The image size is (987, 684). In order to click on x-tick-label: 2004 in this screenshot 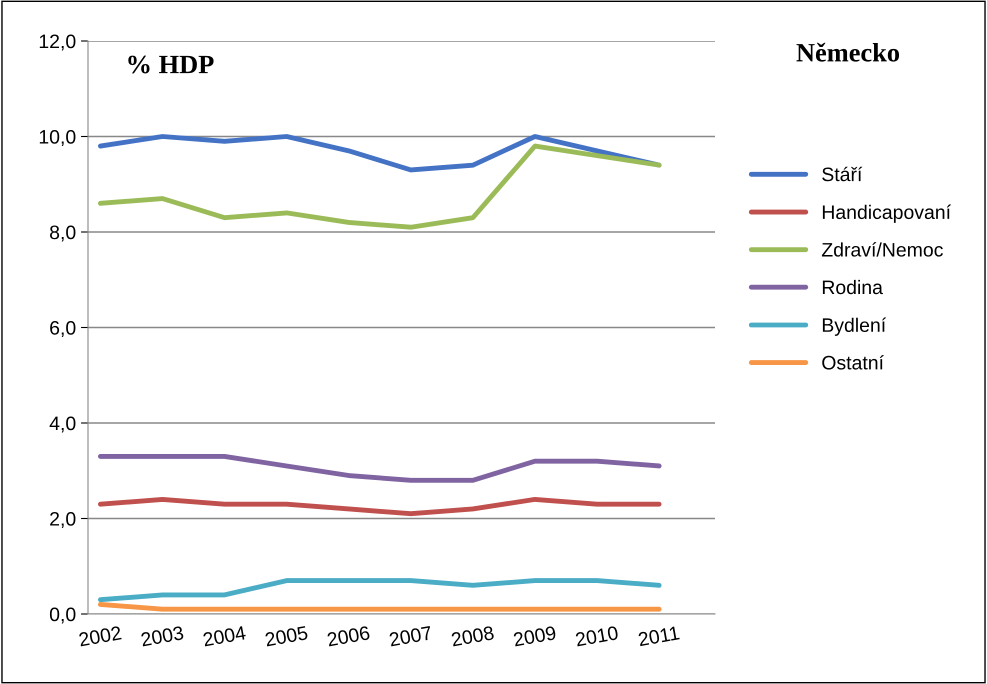, I will do `click(224, 636)`.